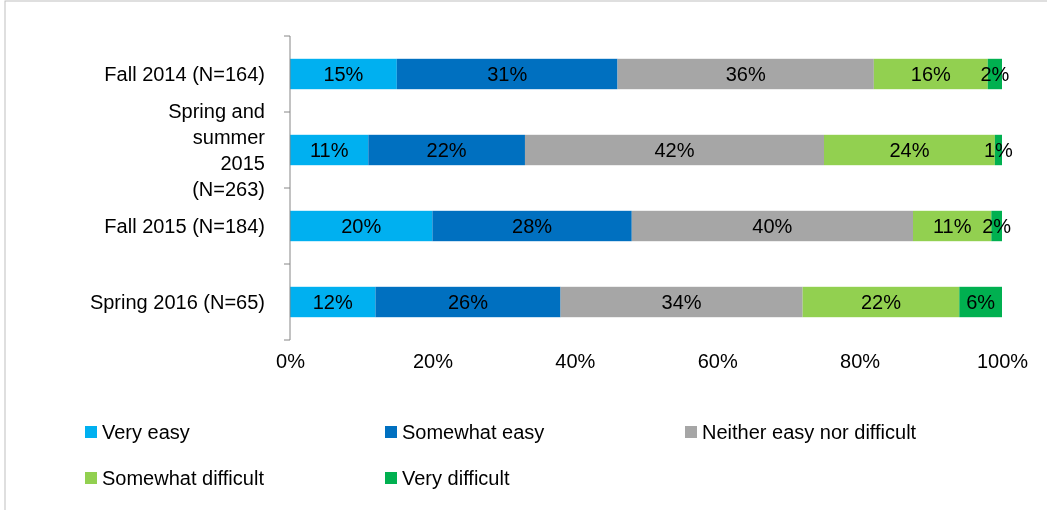  I want to click on data-label: 20%, so click(361, 226).